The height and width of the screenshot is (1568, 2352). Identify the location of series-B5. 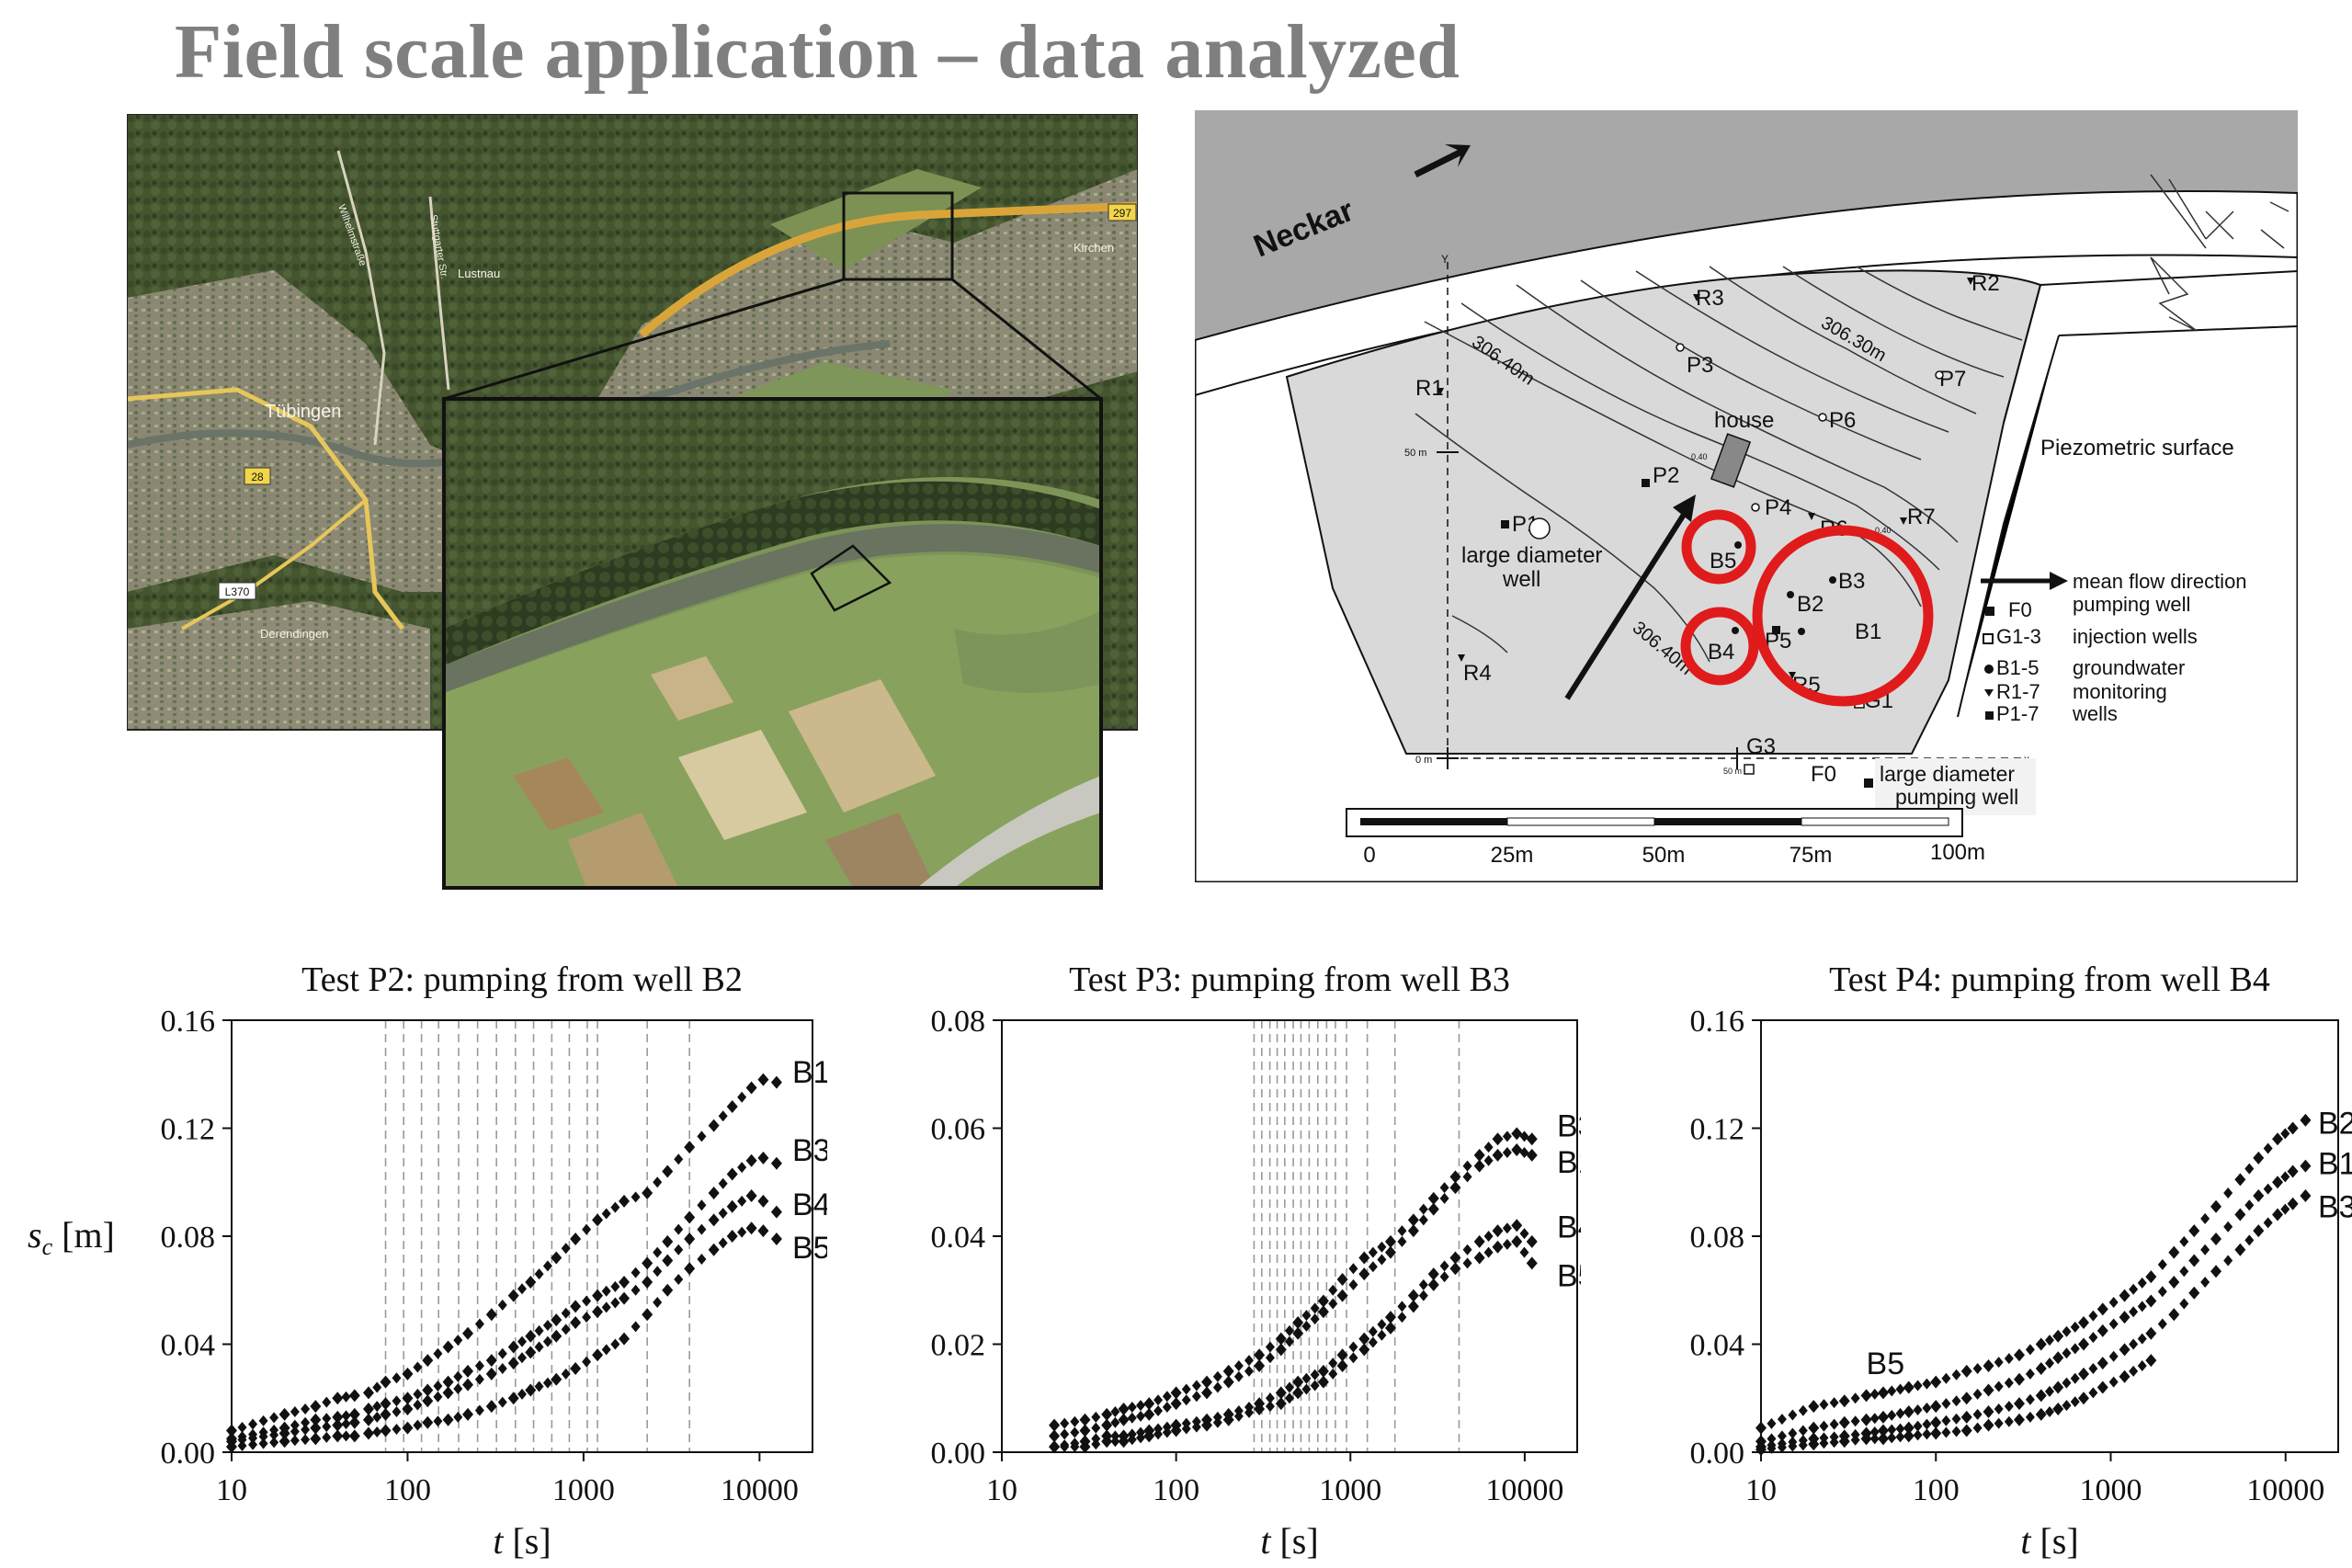
(1956, 1405).